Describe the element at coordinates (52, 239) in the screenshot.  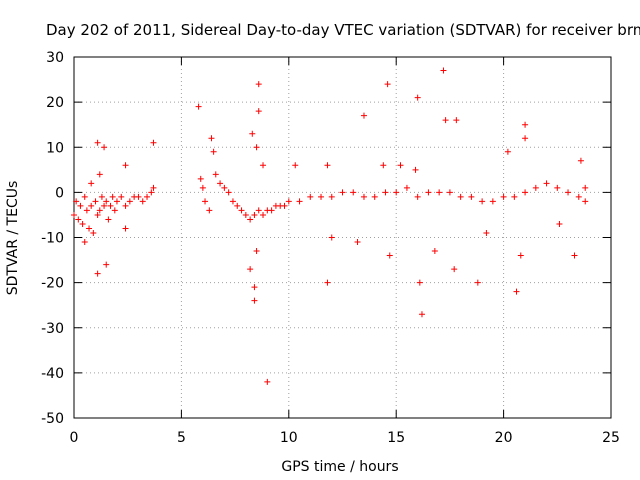
I see `y-tick-label: -10` at that location.